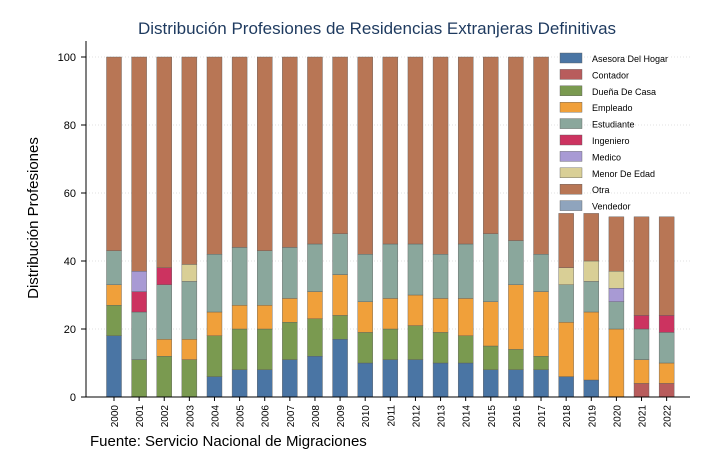 Image resolution: width=709 pixels, height=472 pixels. What do you see at coordinates (215, 416) in the screenshot?
I see `x-tick-label: 2004` at bounding box center [215, 416].